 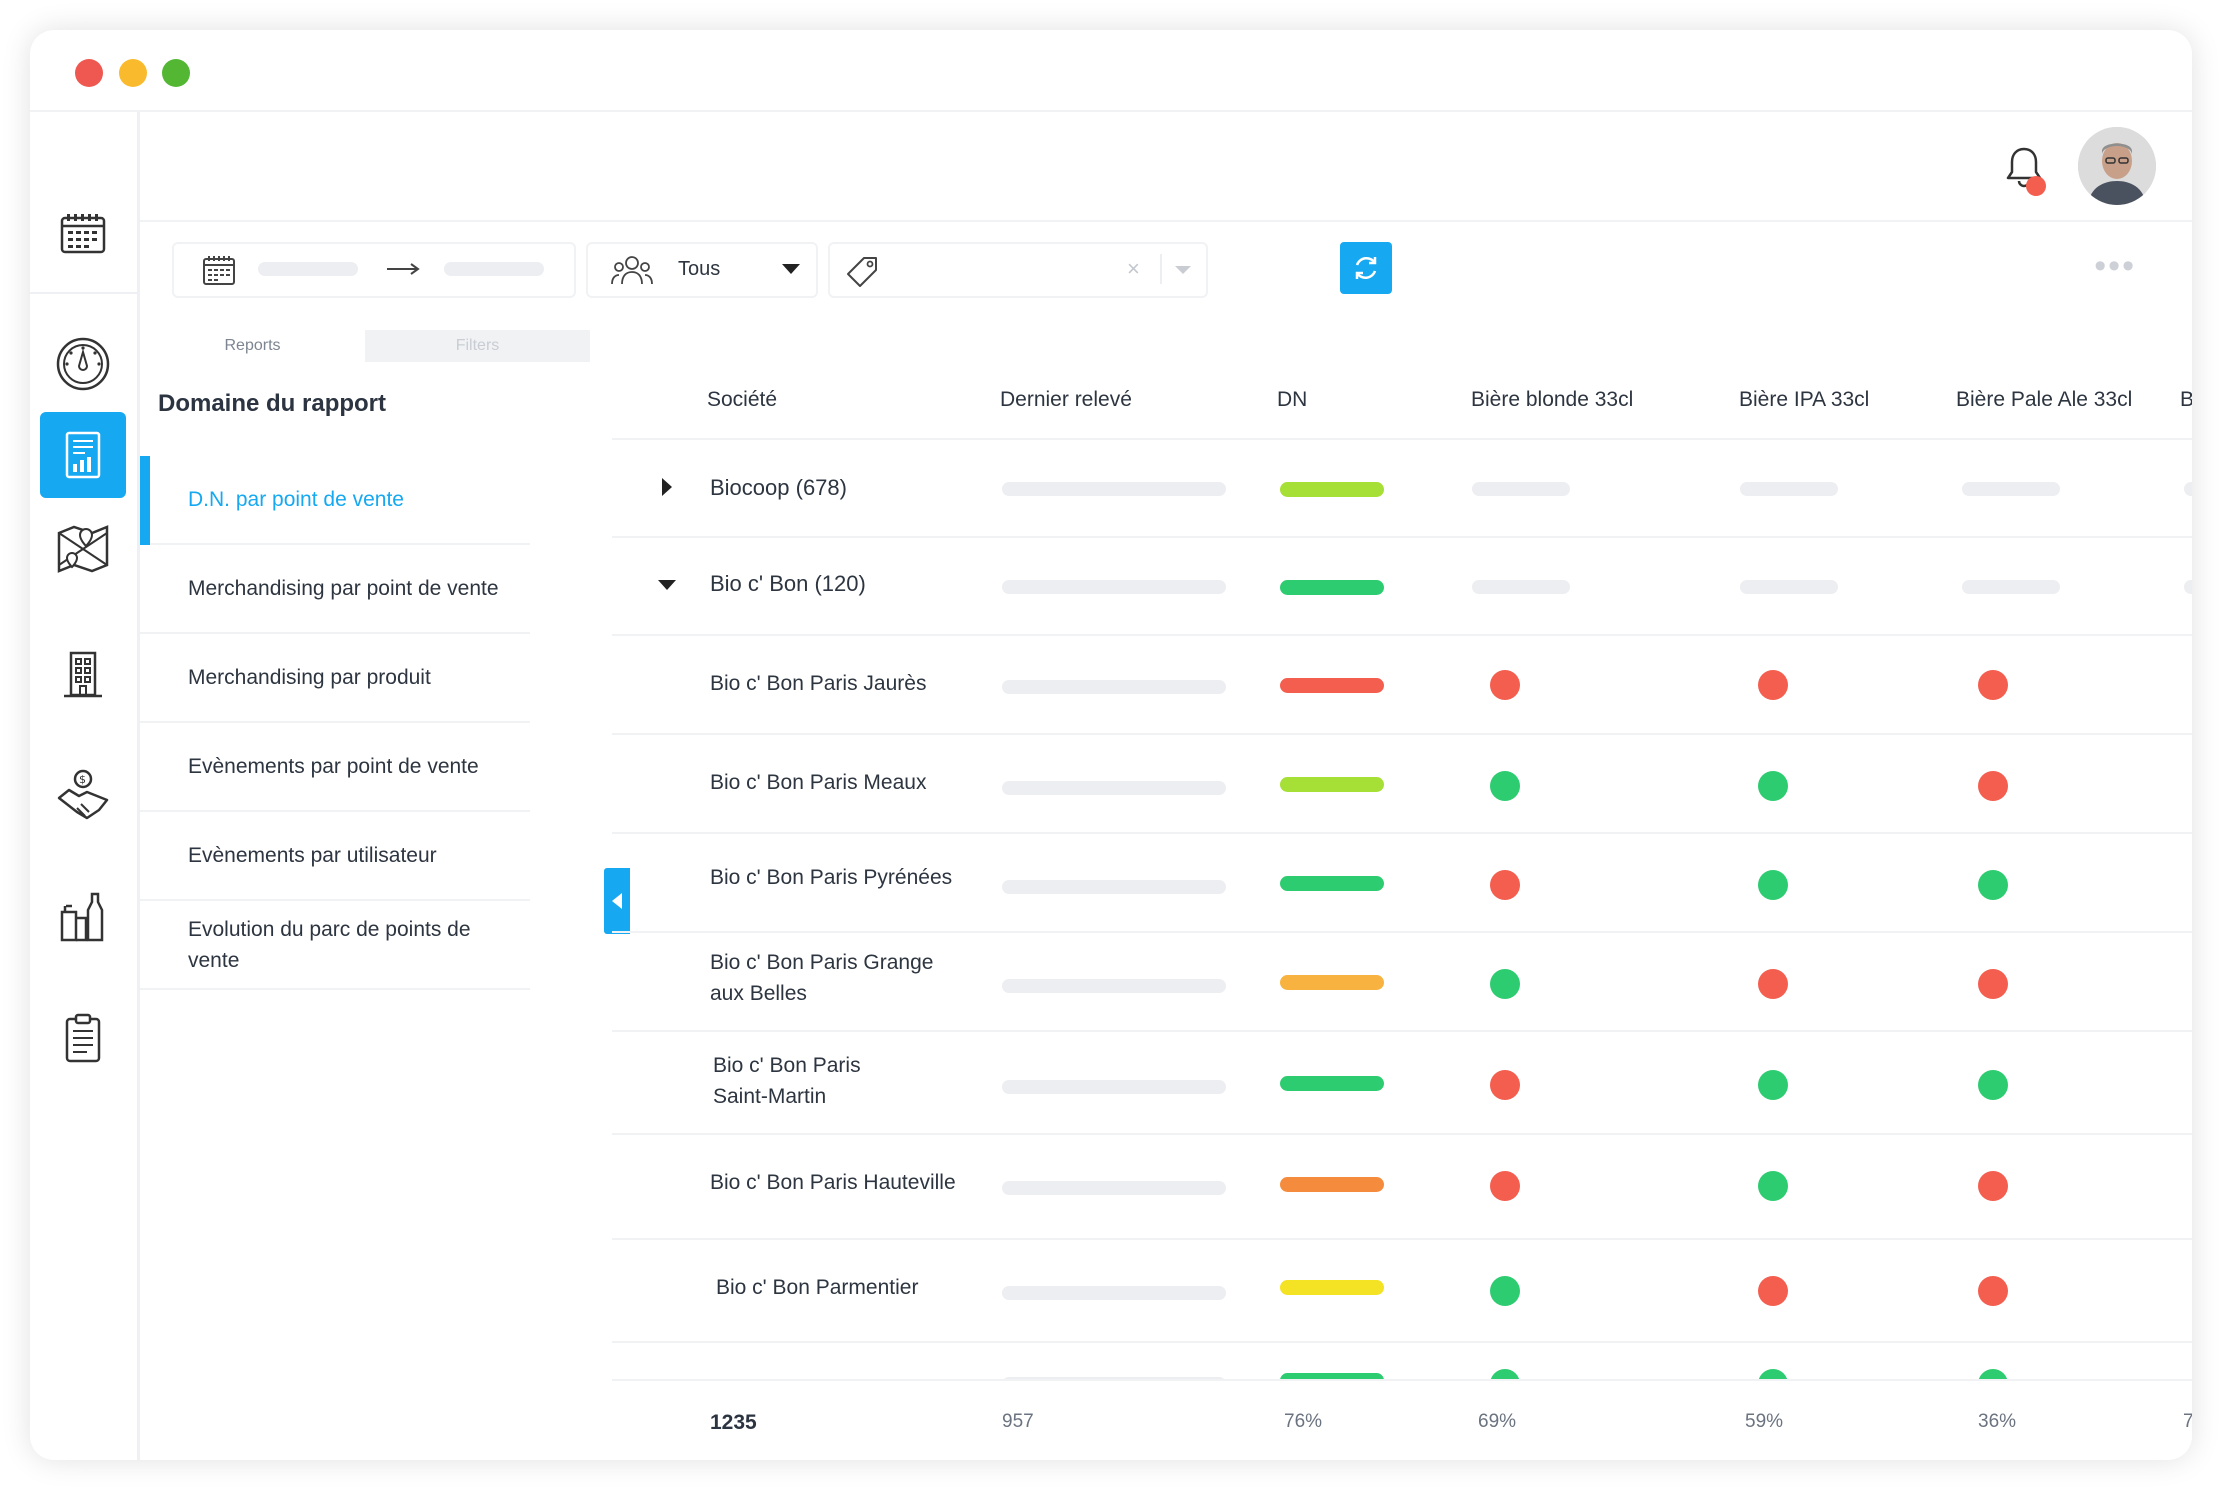 I want to click on gauge-icon, so click(x=83, y=364).